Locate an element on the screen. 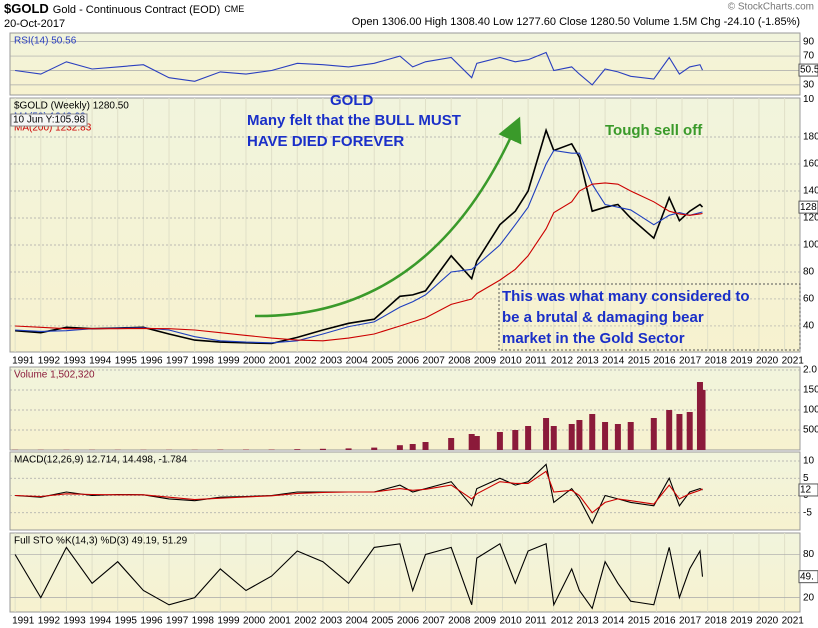 This screenshot has height=628, width=818. copyright: © StockCharts.com is located at coordinates (771, 7).